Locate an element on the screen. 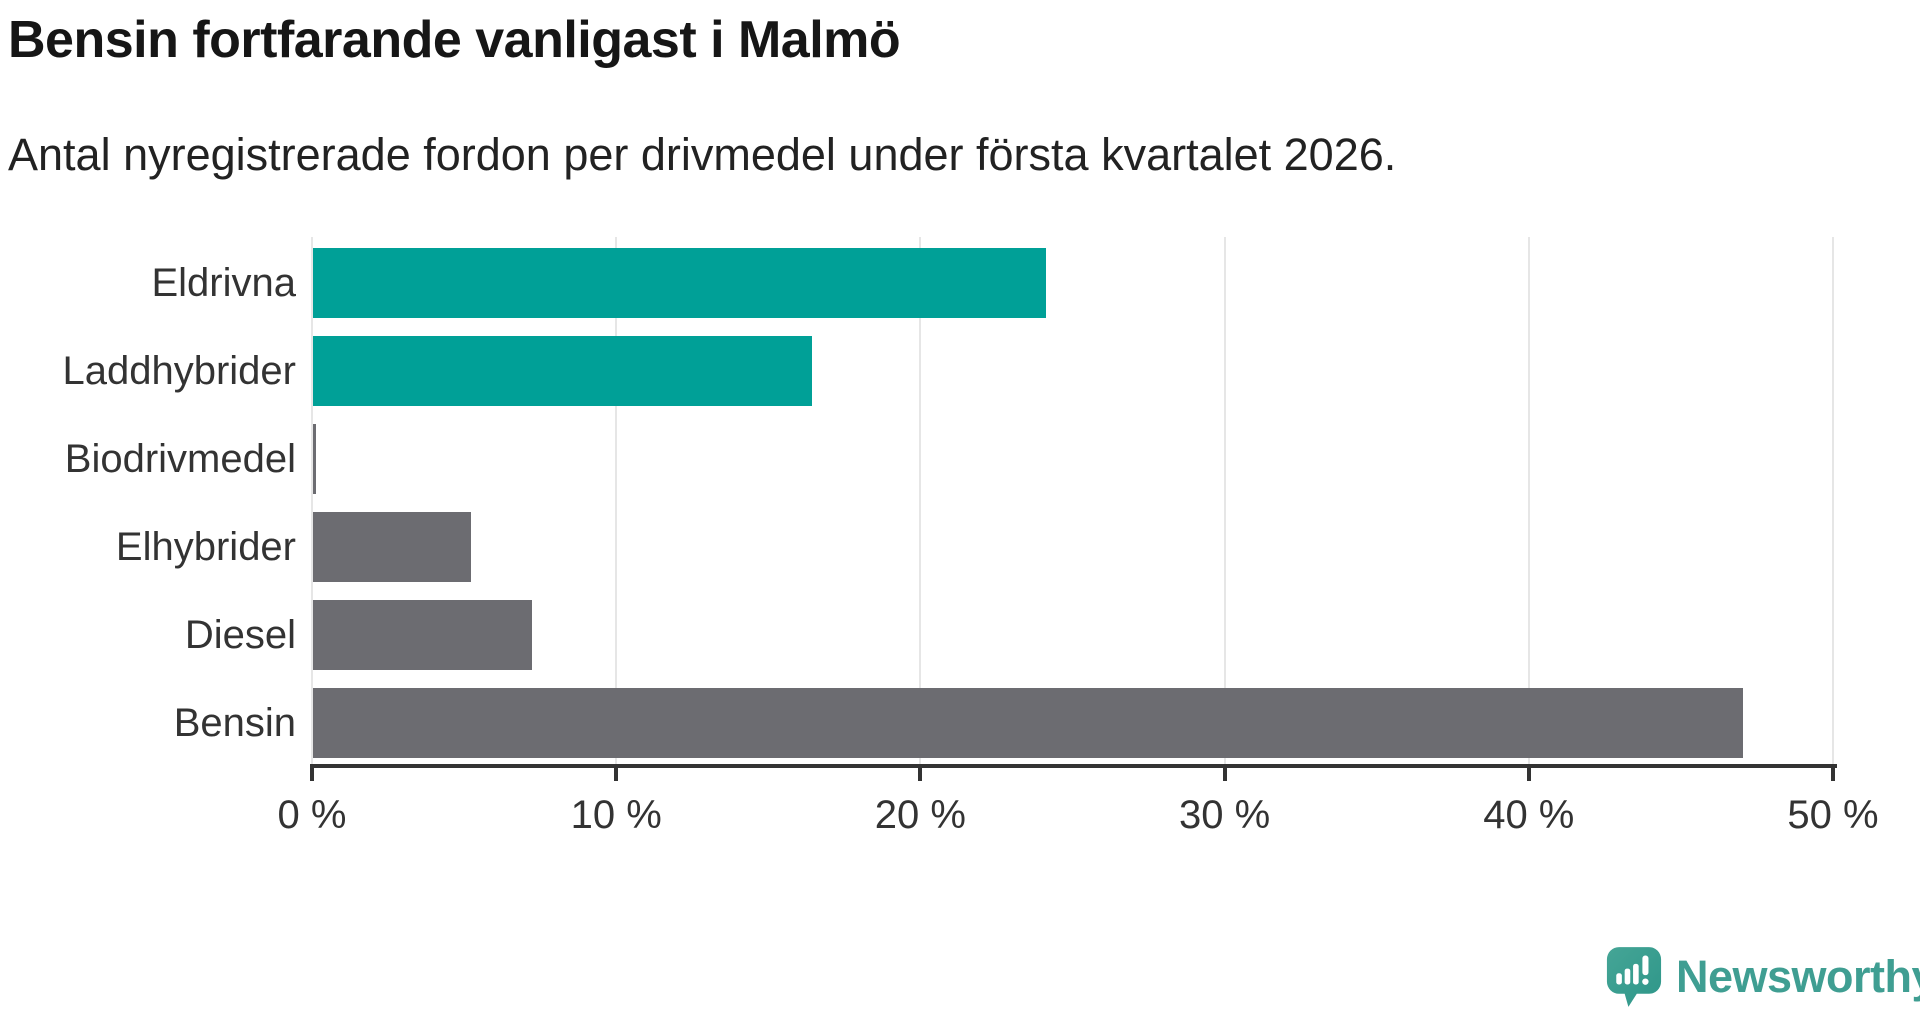  category-label-eldrivna: Eldrivna is located at coordinates (223, 283).